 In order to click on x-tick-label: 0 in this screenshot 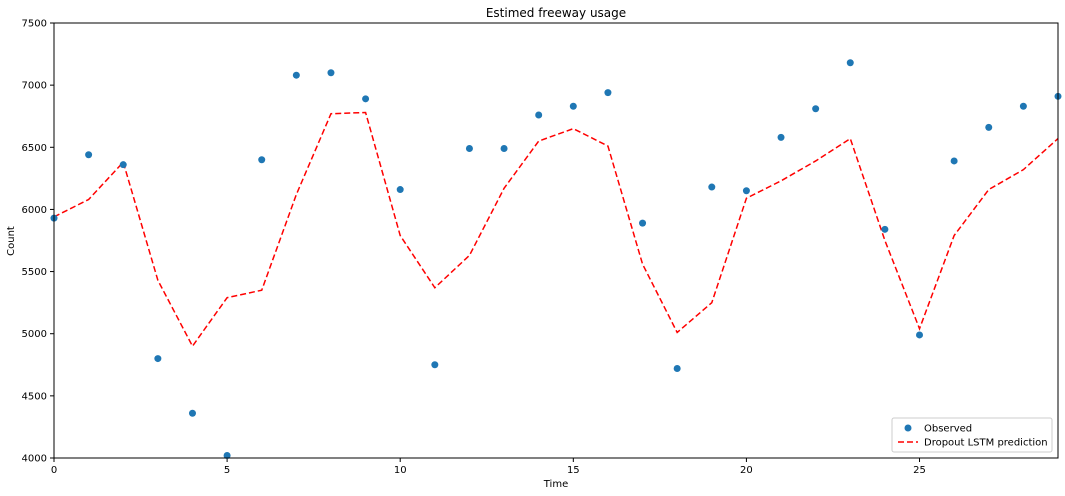, I will do `click(54, 470)`.